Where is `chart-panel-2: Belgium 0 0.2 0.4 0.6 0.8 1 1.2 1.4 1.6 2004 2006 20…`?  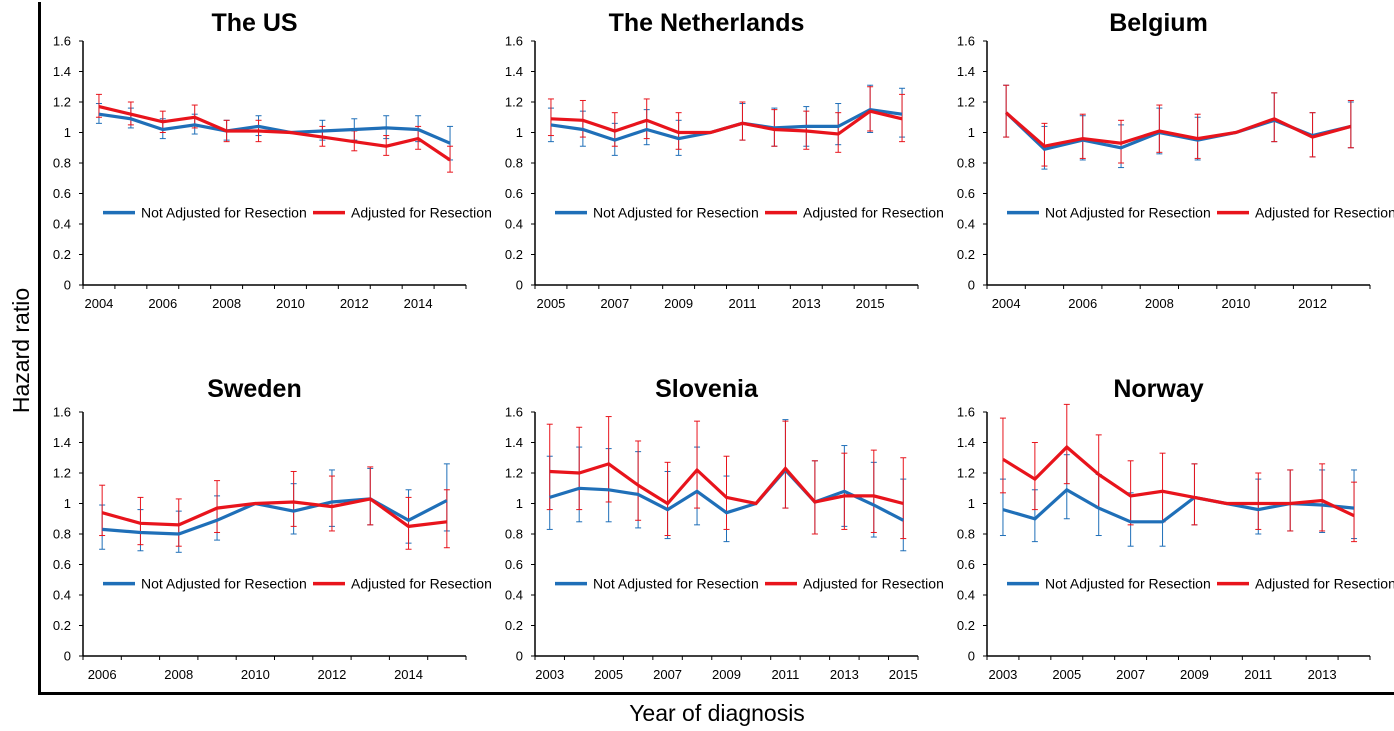
chart-panel-2: Belgium 0 0.2 0.4 0.6 0.8 1 1.2 1.4 1.6 2004 2006 20… is located at coordinates (1175, 160).